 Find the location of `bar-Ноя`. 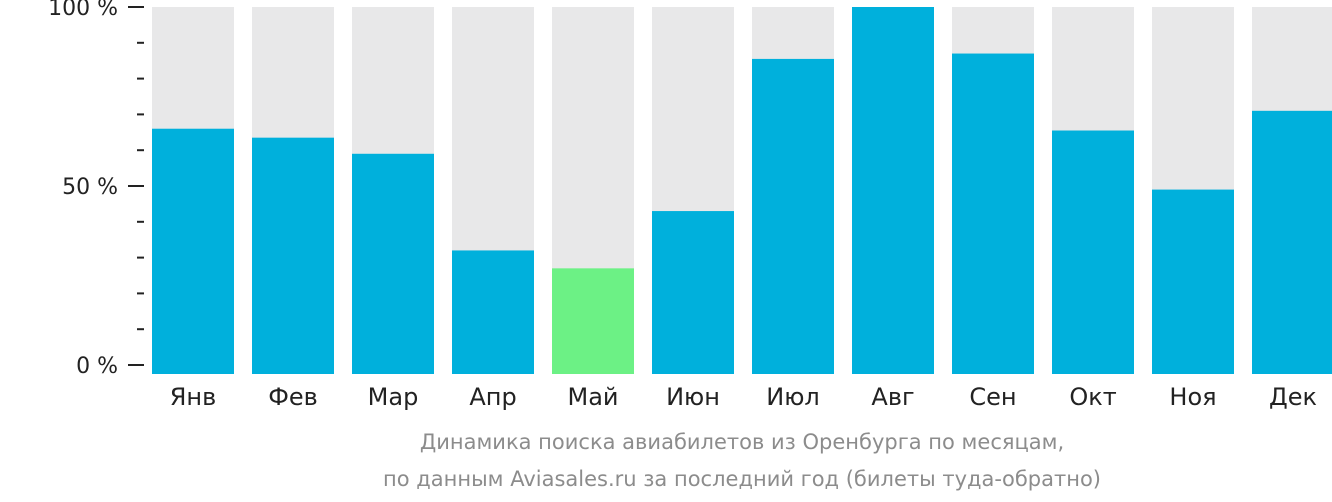

bar-Ноя is located at coordinates (1193, 281).